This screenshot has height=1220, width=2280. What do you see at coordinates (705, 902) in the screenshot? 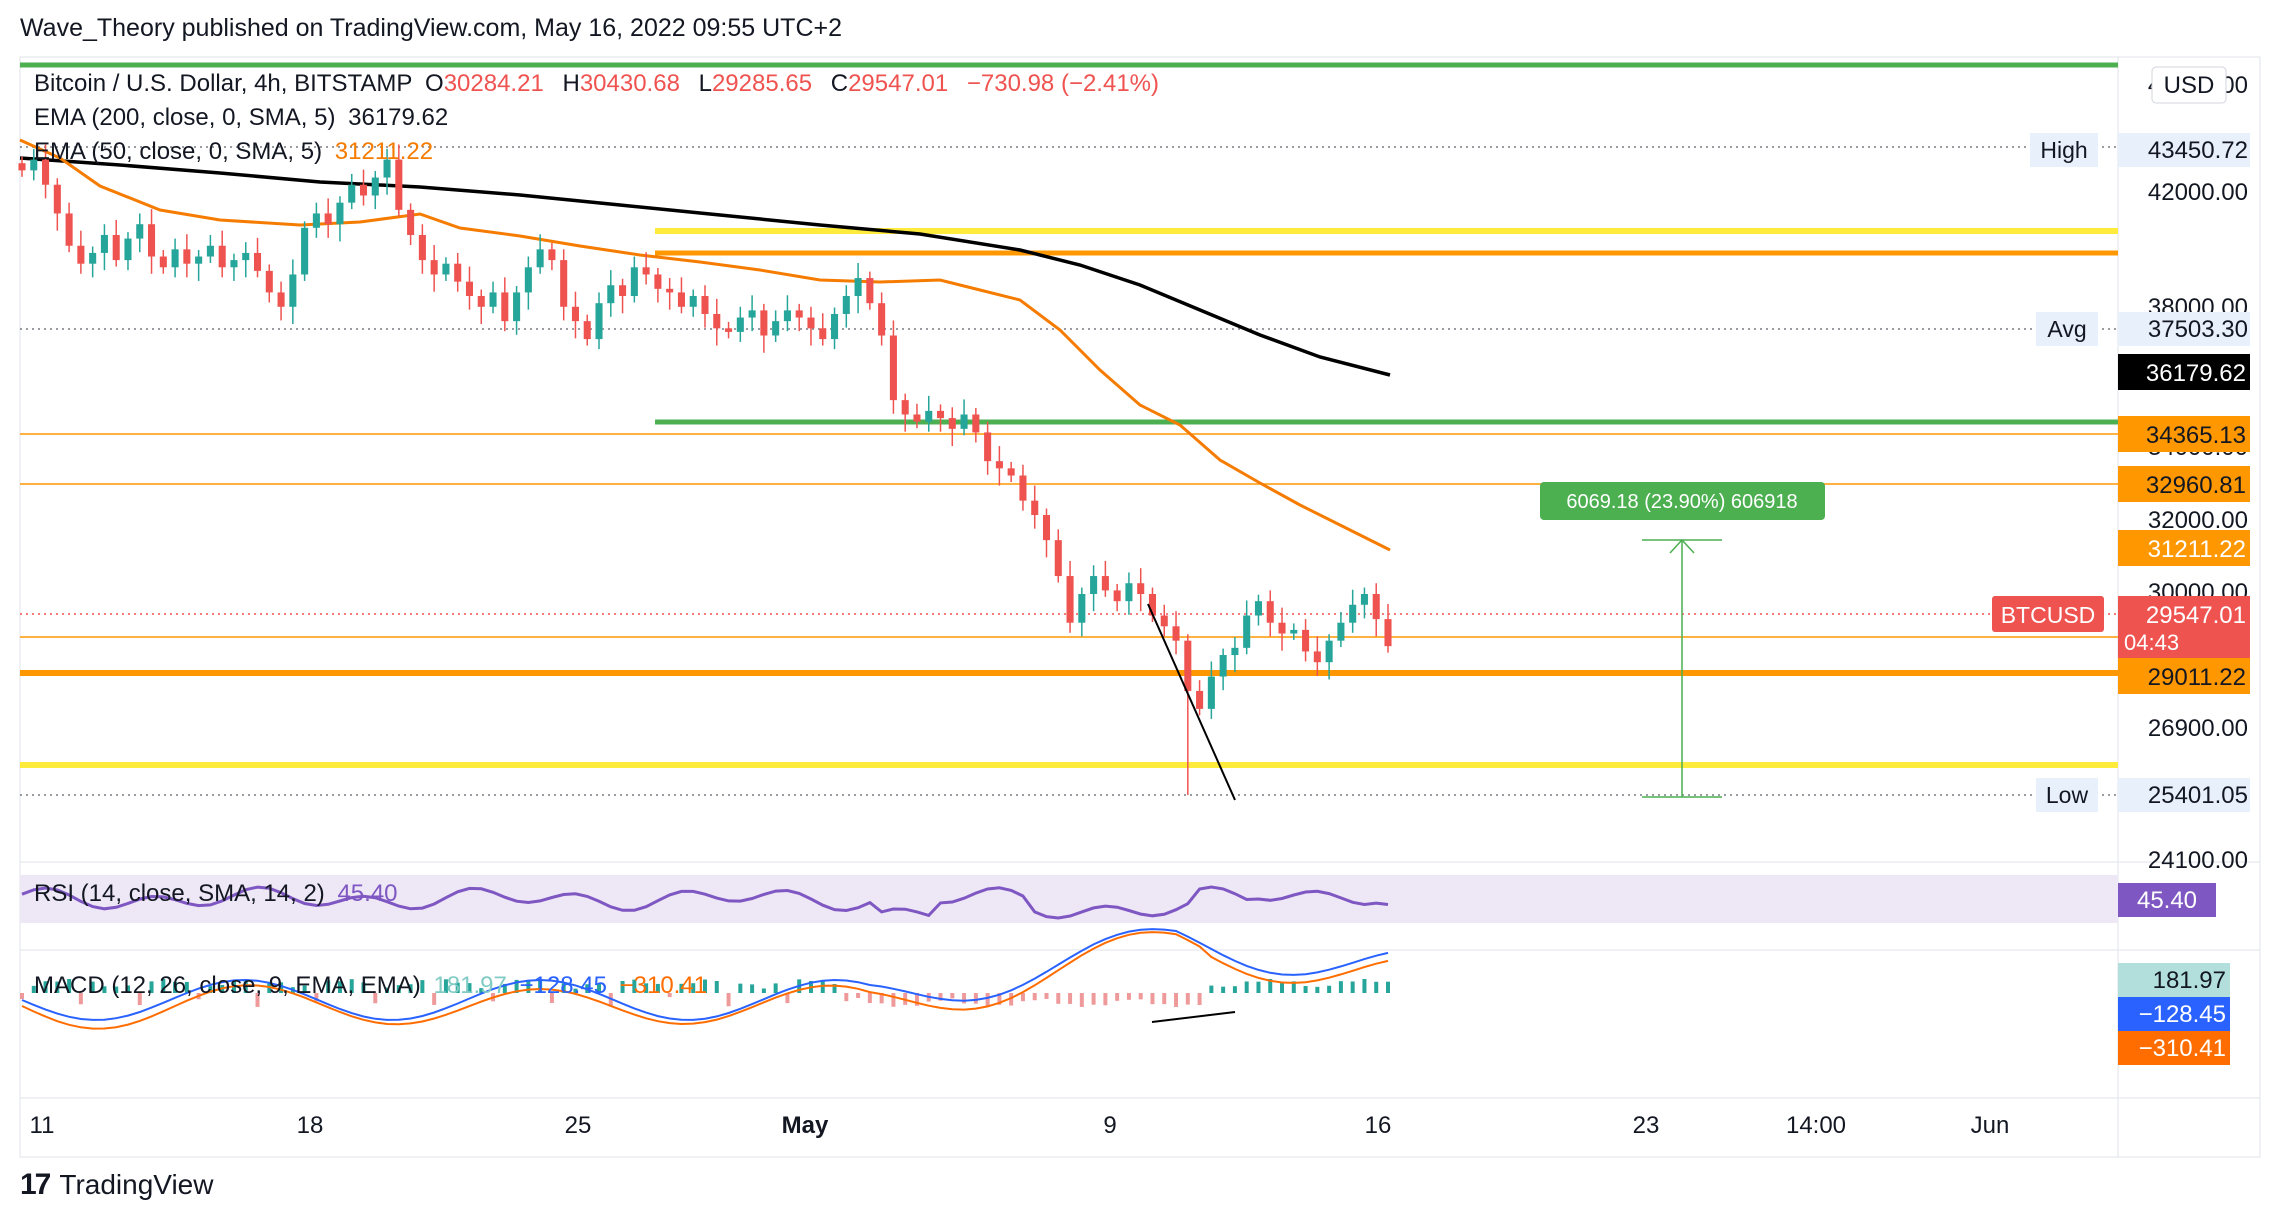
I see `rsi-line` at bounding box center [705, 902].